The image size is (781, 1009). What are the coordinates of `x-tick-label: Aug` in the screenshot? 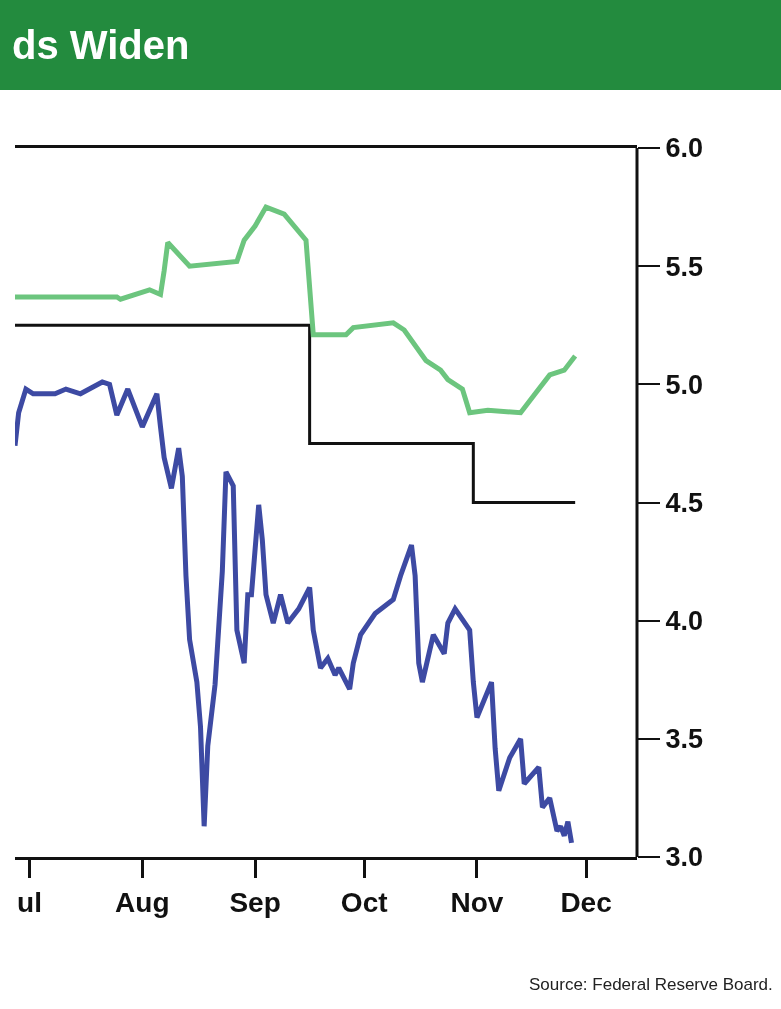 It's located at (142, 902).